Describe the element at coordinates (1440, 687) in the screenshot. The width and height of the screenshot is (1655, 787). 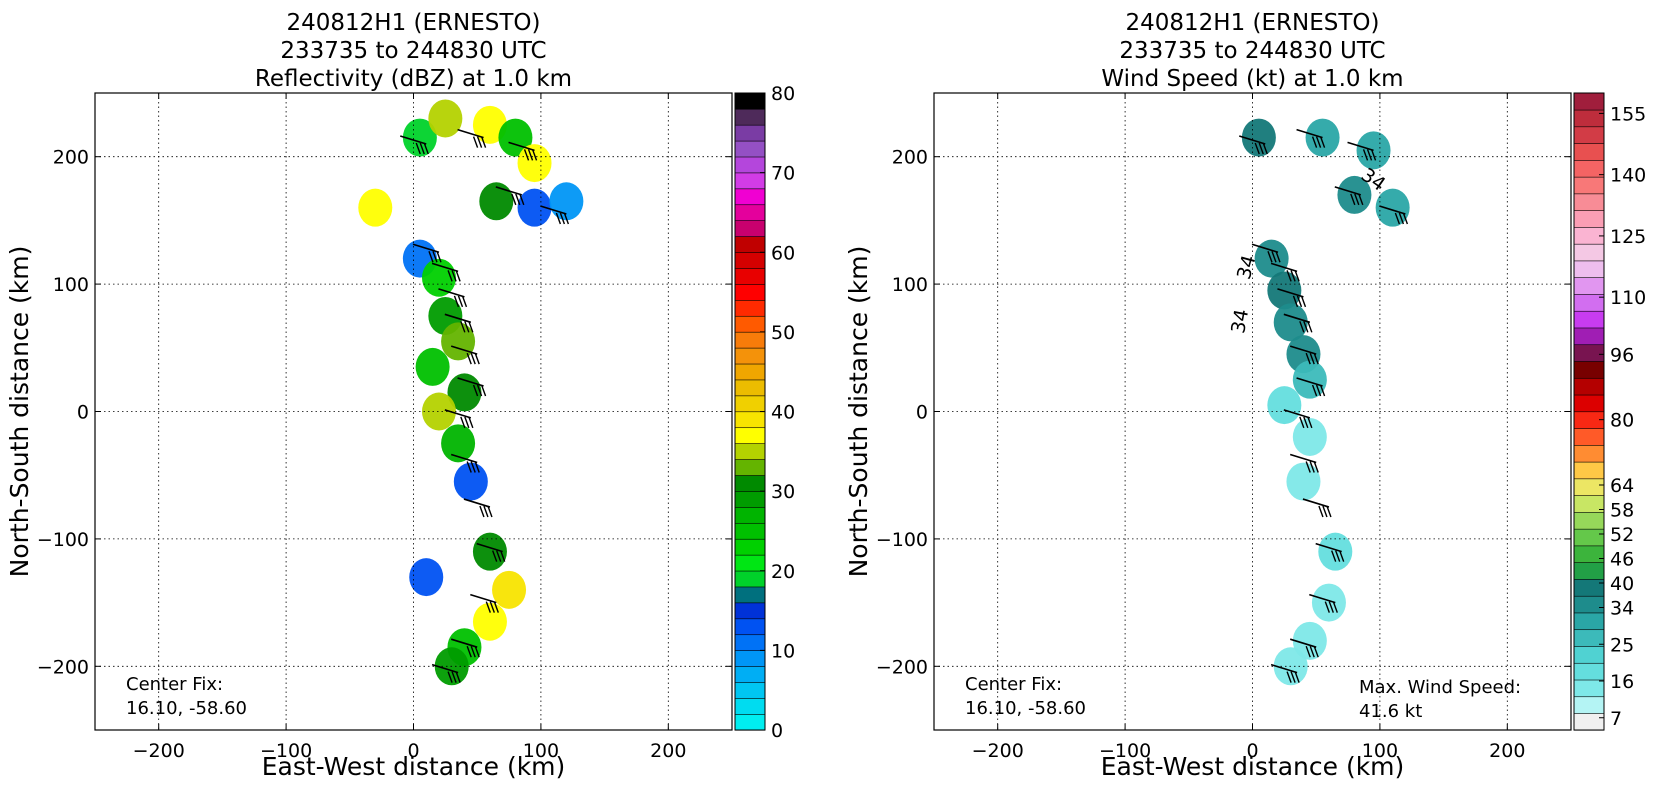
I see `max-wind-label: Max. Wind Speed:` at that location.